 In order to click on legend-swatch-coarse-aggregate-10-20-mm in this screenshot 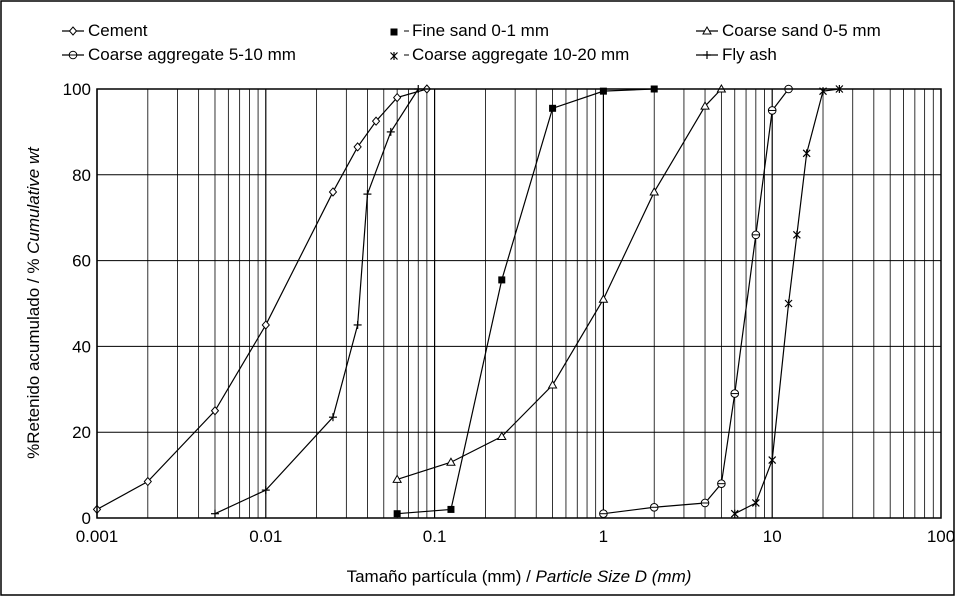, I will do `click(399, 56)`.